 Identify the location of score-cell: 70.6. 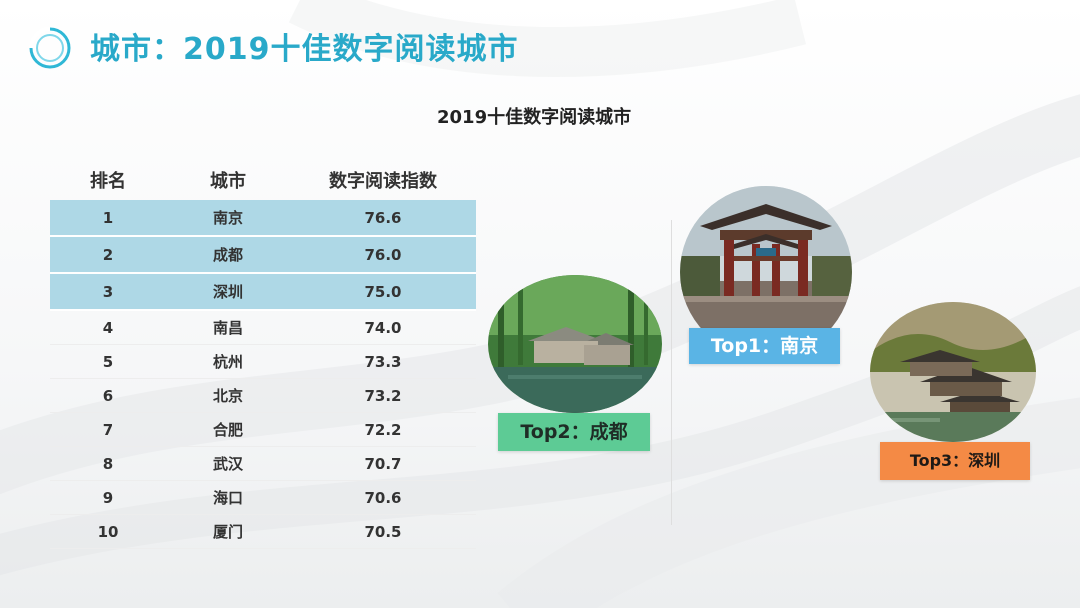
(383, 497).